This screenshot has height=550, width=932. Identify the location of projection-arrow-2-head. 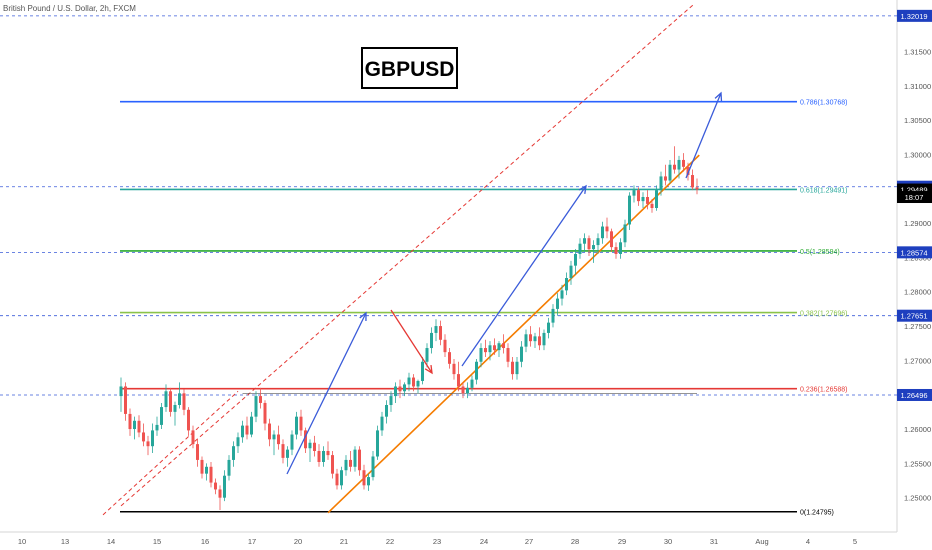
(582, 189).